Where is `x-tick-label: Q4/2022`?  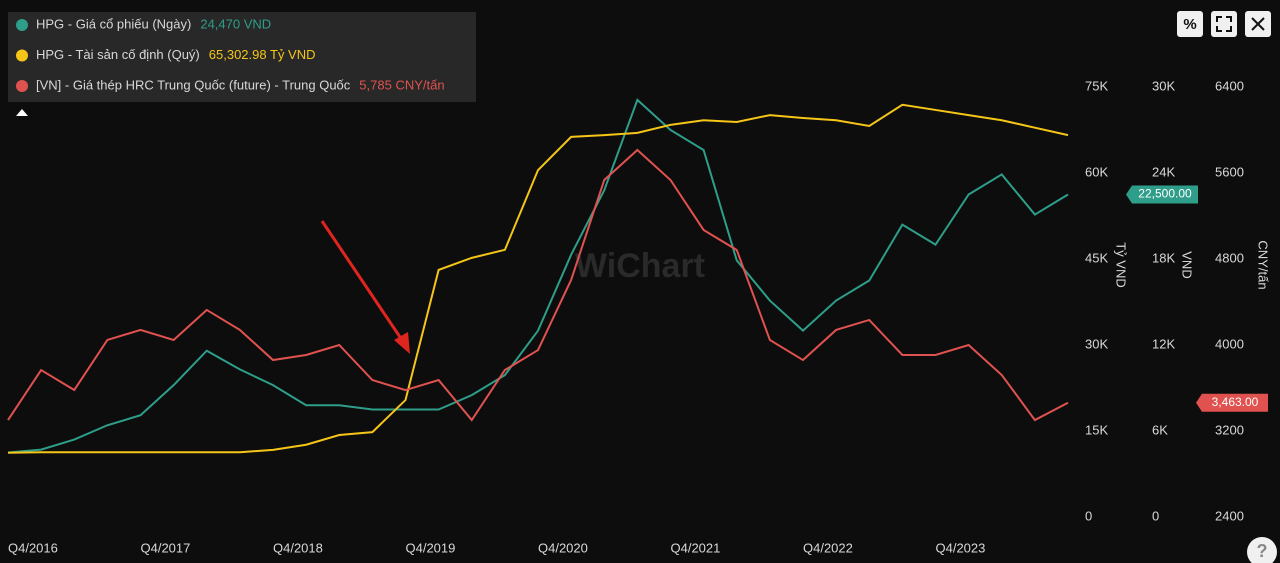 x-tick-label: Q4/2022 is located at coordinates (828, 547).